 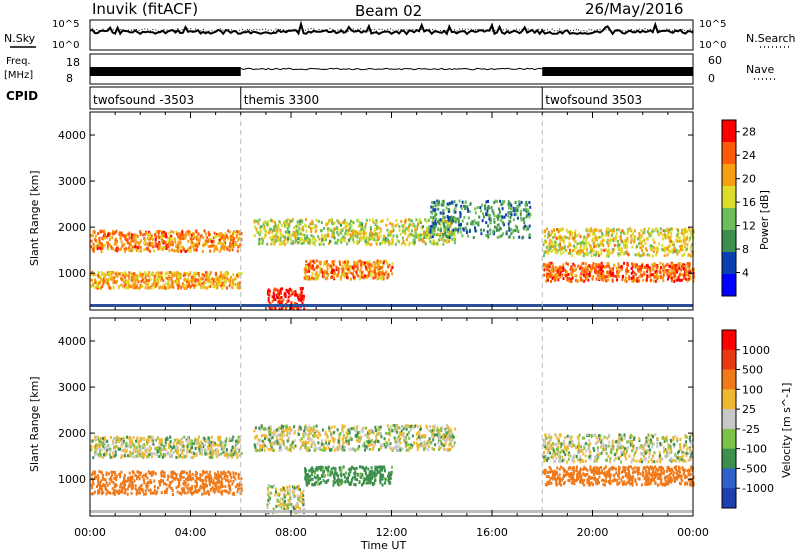 I want to click on power-swatch, so click(x=729, y=153).